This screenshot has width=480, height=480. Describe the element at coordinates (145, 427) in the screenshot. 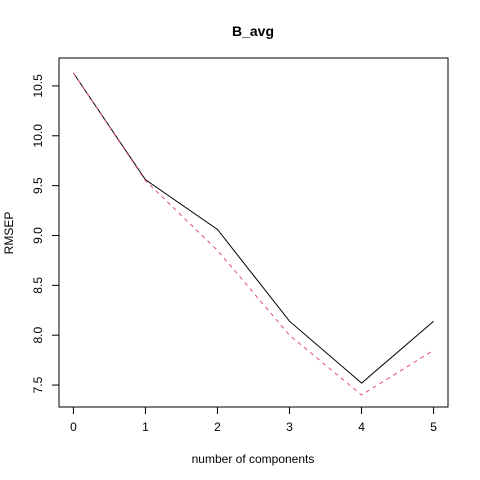

I see `x-tick-label: 1` at that location.